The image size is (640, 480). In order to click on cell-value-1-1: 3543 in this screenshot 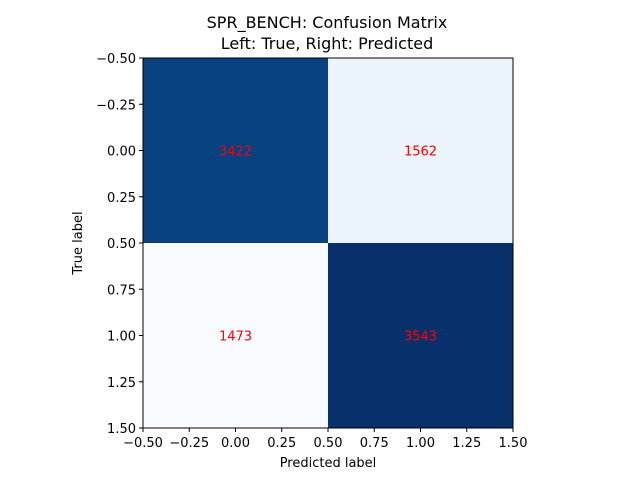, I will do `click(420, 337)`.